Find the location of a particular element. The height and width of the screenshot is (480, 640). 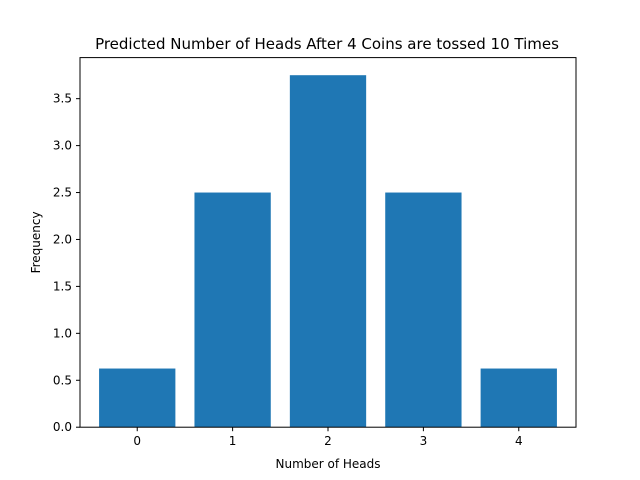

y-tick-label-1.5: 1.5 is located at coordinates (62, 286).